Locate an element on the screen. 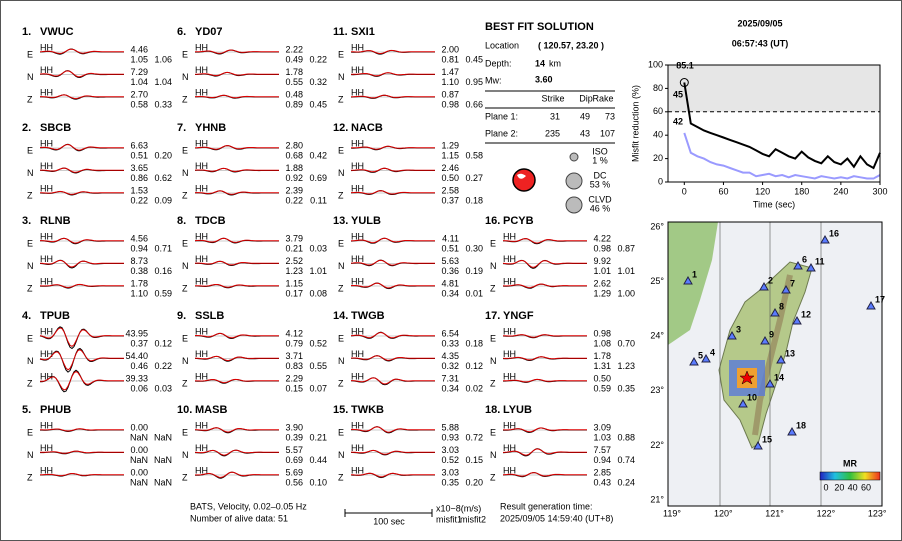  depth-label: Depth: is located at coordinates (498, 63).